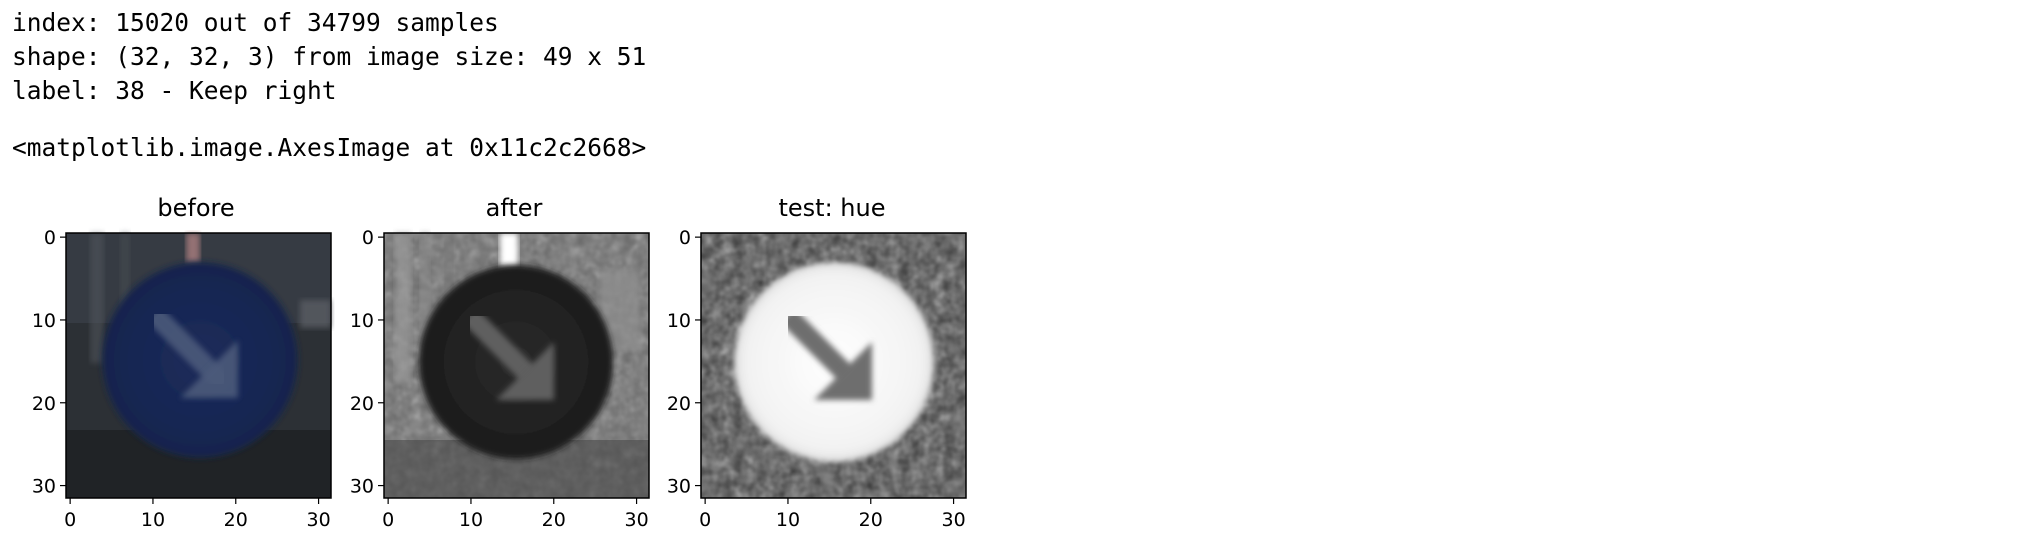 The image size is (2018, 544). I want to click on panel-before: before, so click(198, 346).